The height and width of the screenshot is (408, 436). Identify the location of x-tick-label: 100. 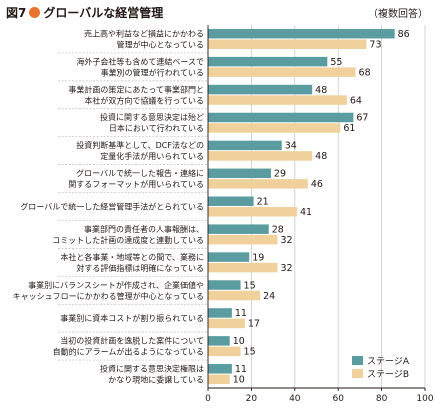
(424, 399).